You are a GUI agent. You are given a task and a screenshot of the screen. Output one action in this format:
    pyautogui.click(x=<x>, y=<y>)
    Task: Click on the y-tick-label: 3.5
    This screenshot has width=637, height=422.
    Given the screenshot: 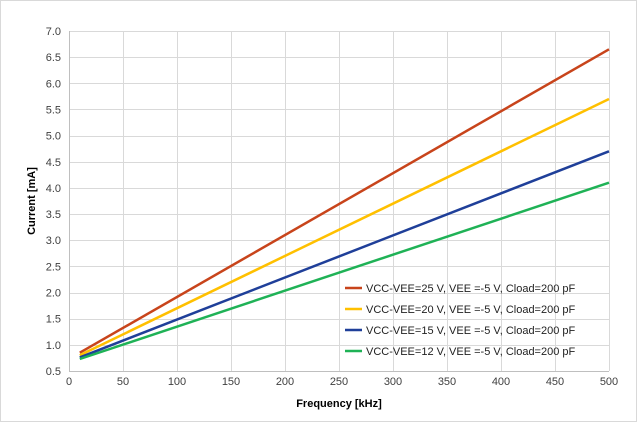 What is the action you would take?
    pyautogui.click(x=53, y=215)
    